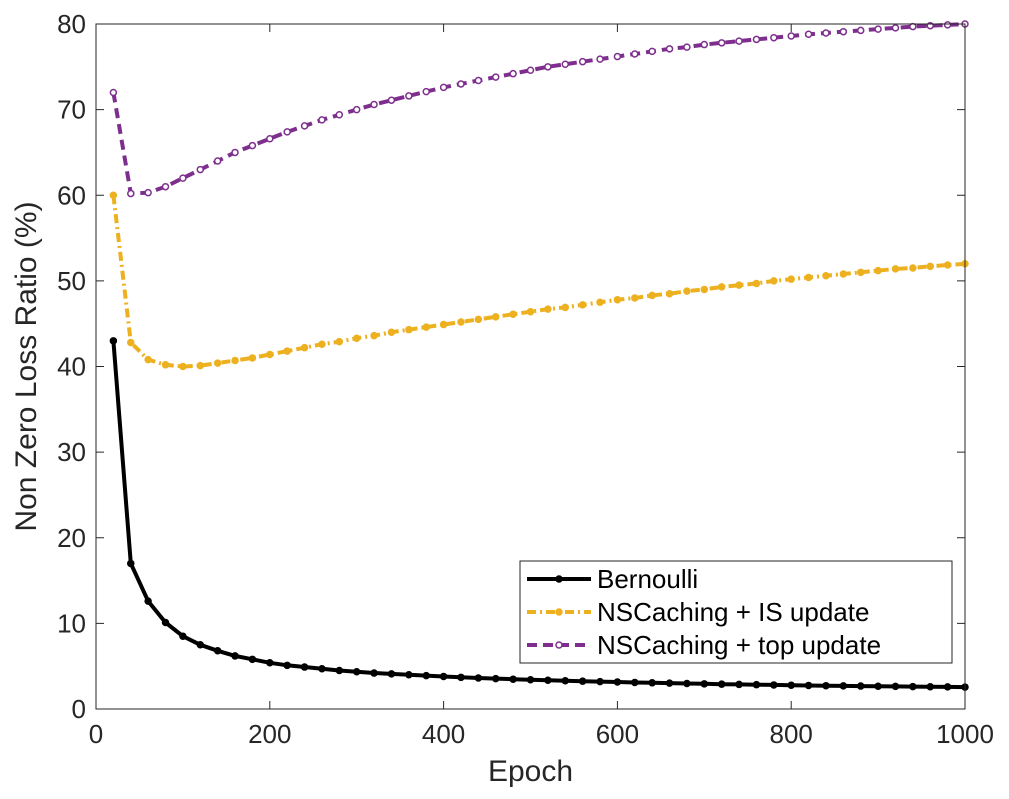 This screenshot has width=1009, height=799. I want to click on y-tick-label: 30, so click(71, 452).